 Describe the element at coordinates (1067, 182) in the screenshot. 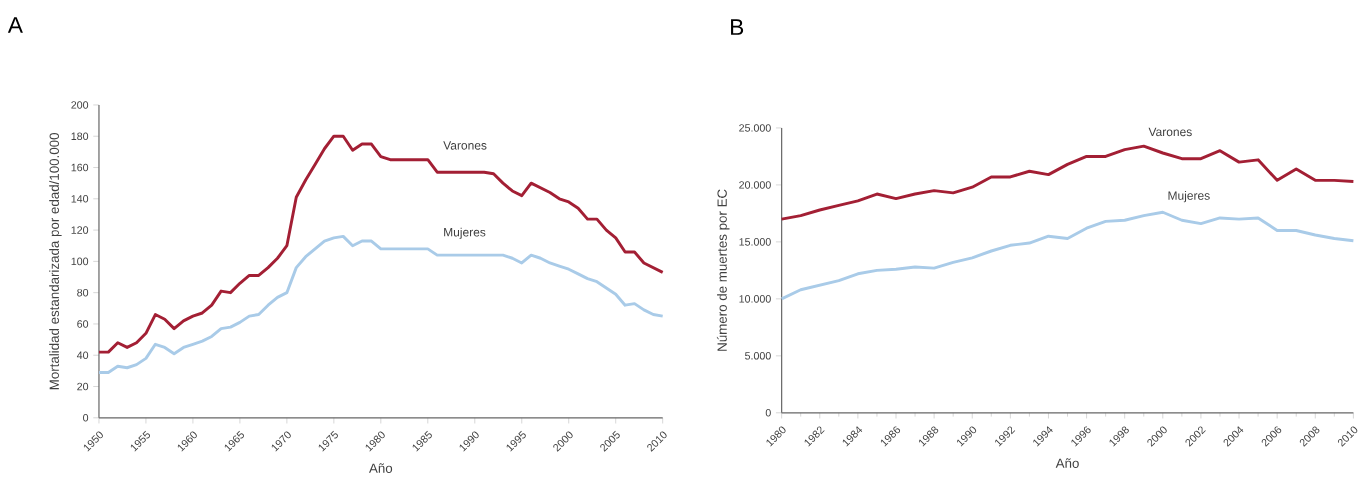

I see `line-series` at that location.